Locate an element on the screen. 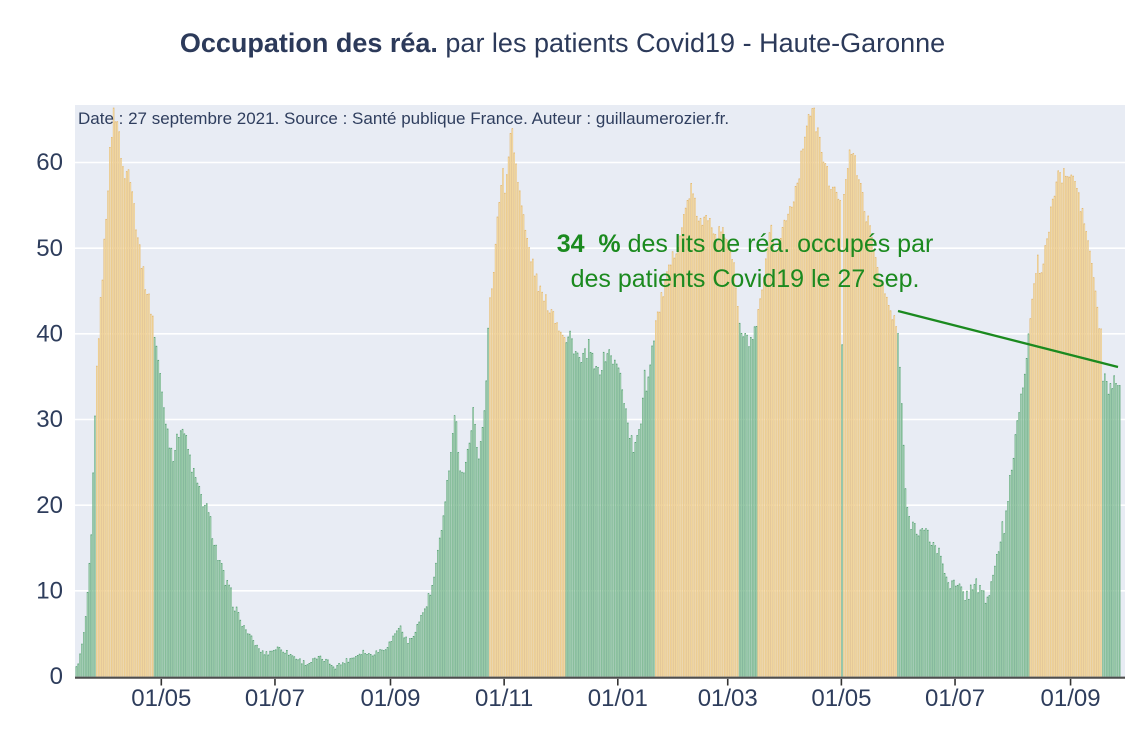  annotation-line1: des lits de réa. occupés par is located at coordinates (777, 244).